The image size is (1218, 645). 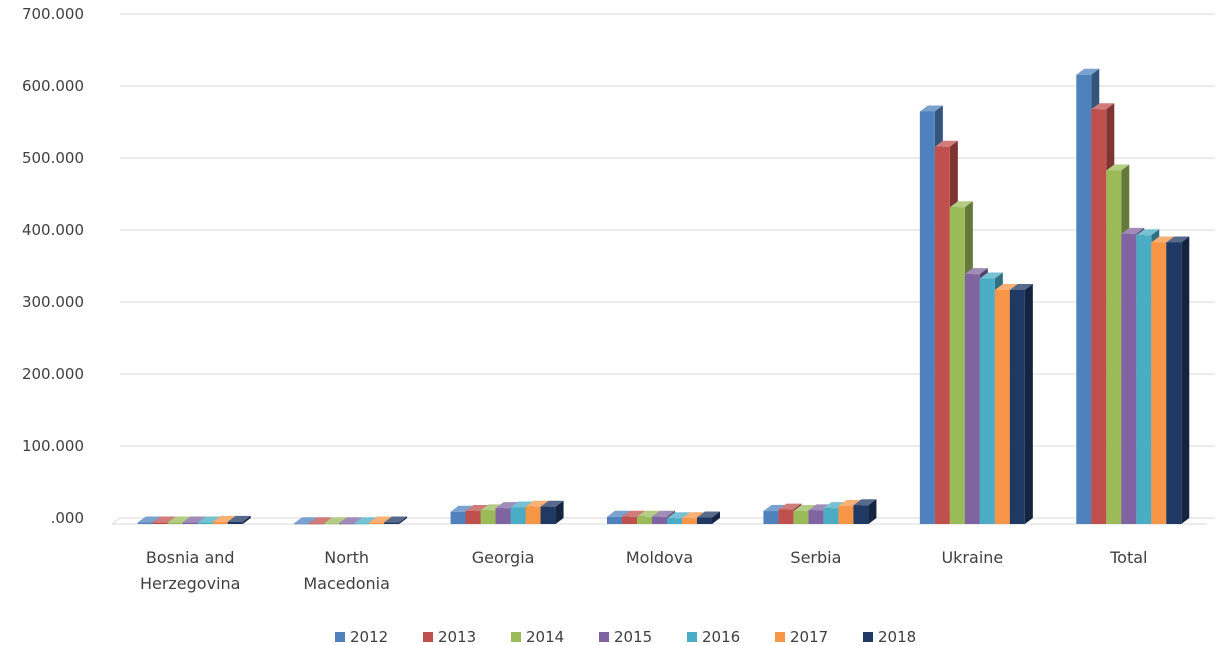 I want to click on legend-label: 2012, so click(x=369, y=636).